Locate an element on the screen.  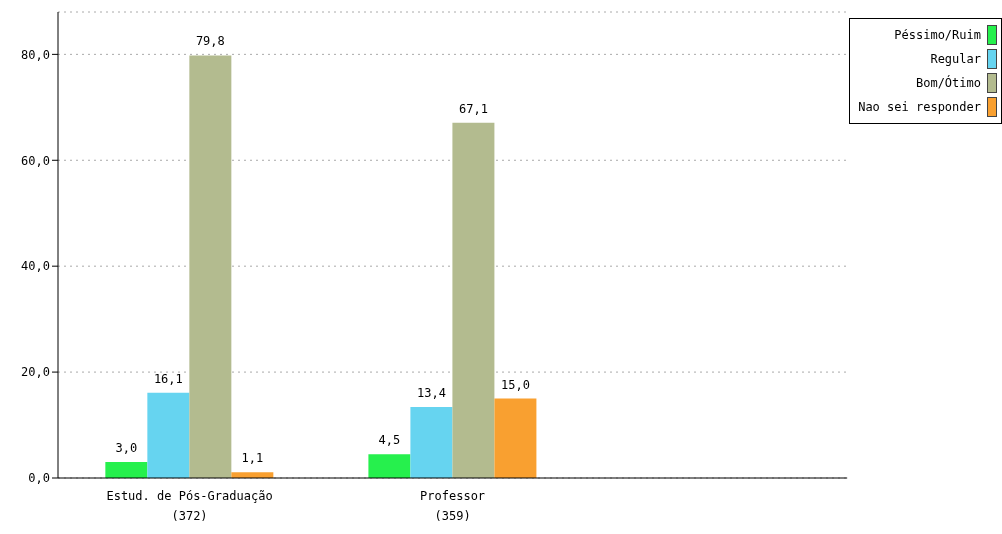
data-label: 16,1 is located at coordinates (168, 378).